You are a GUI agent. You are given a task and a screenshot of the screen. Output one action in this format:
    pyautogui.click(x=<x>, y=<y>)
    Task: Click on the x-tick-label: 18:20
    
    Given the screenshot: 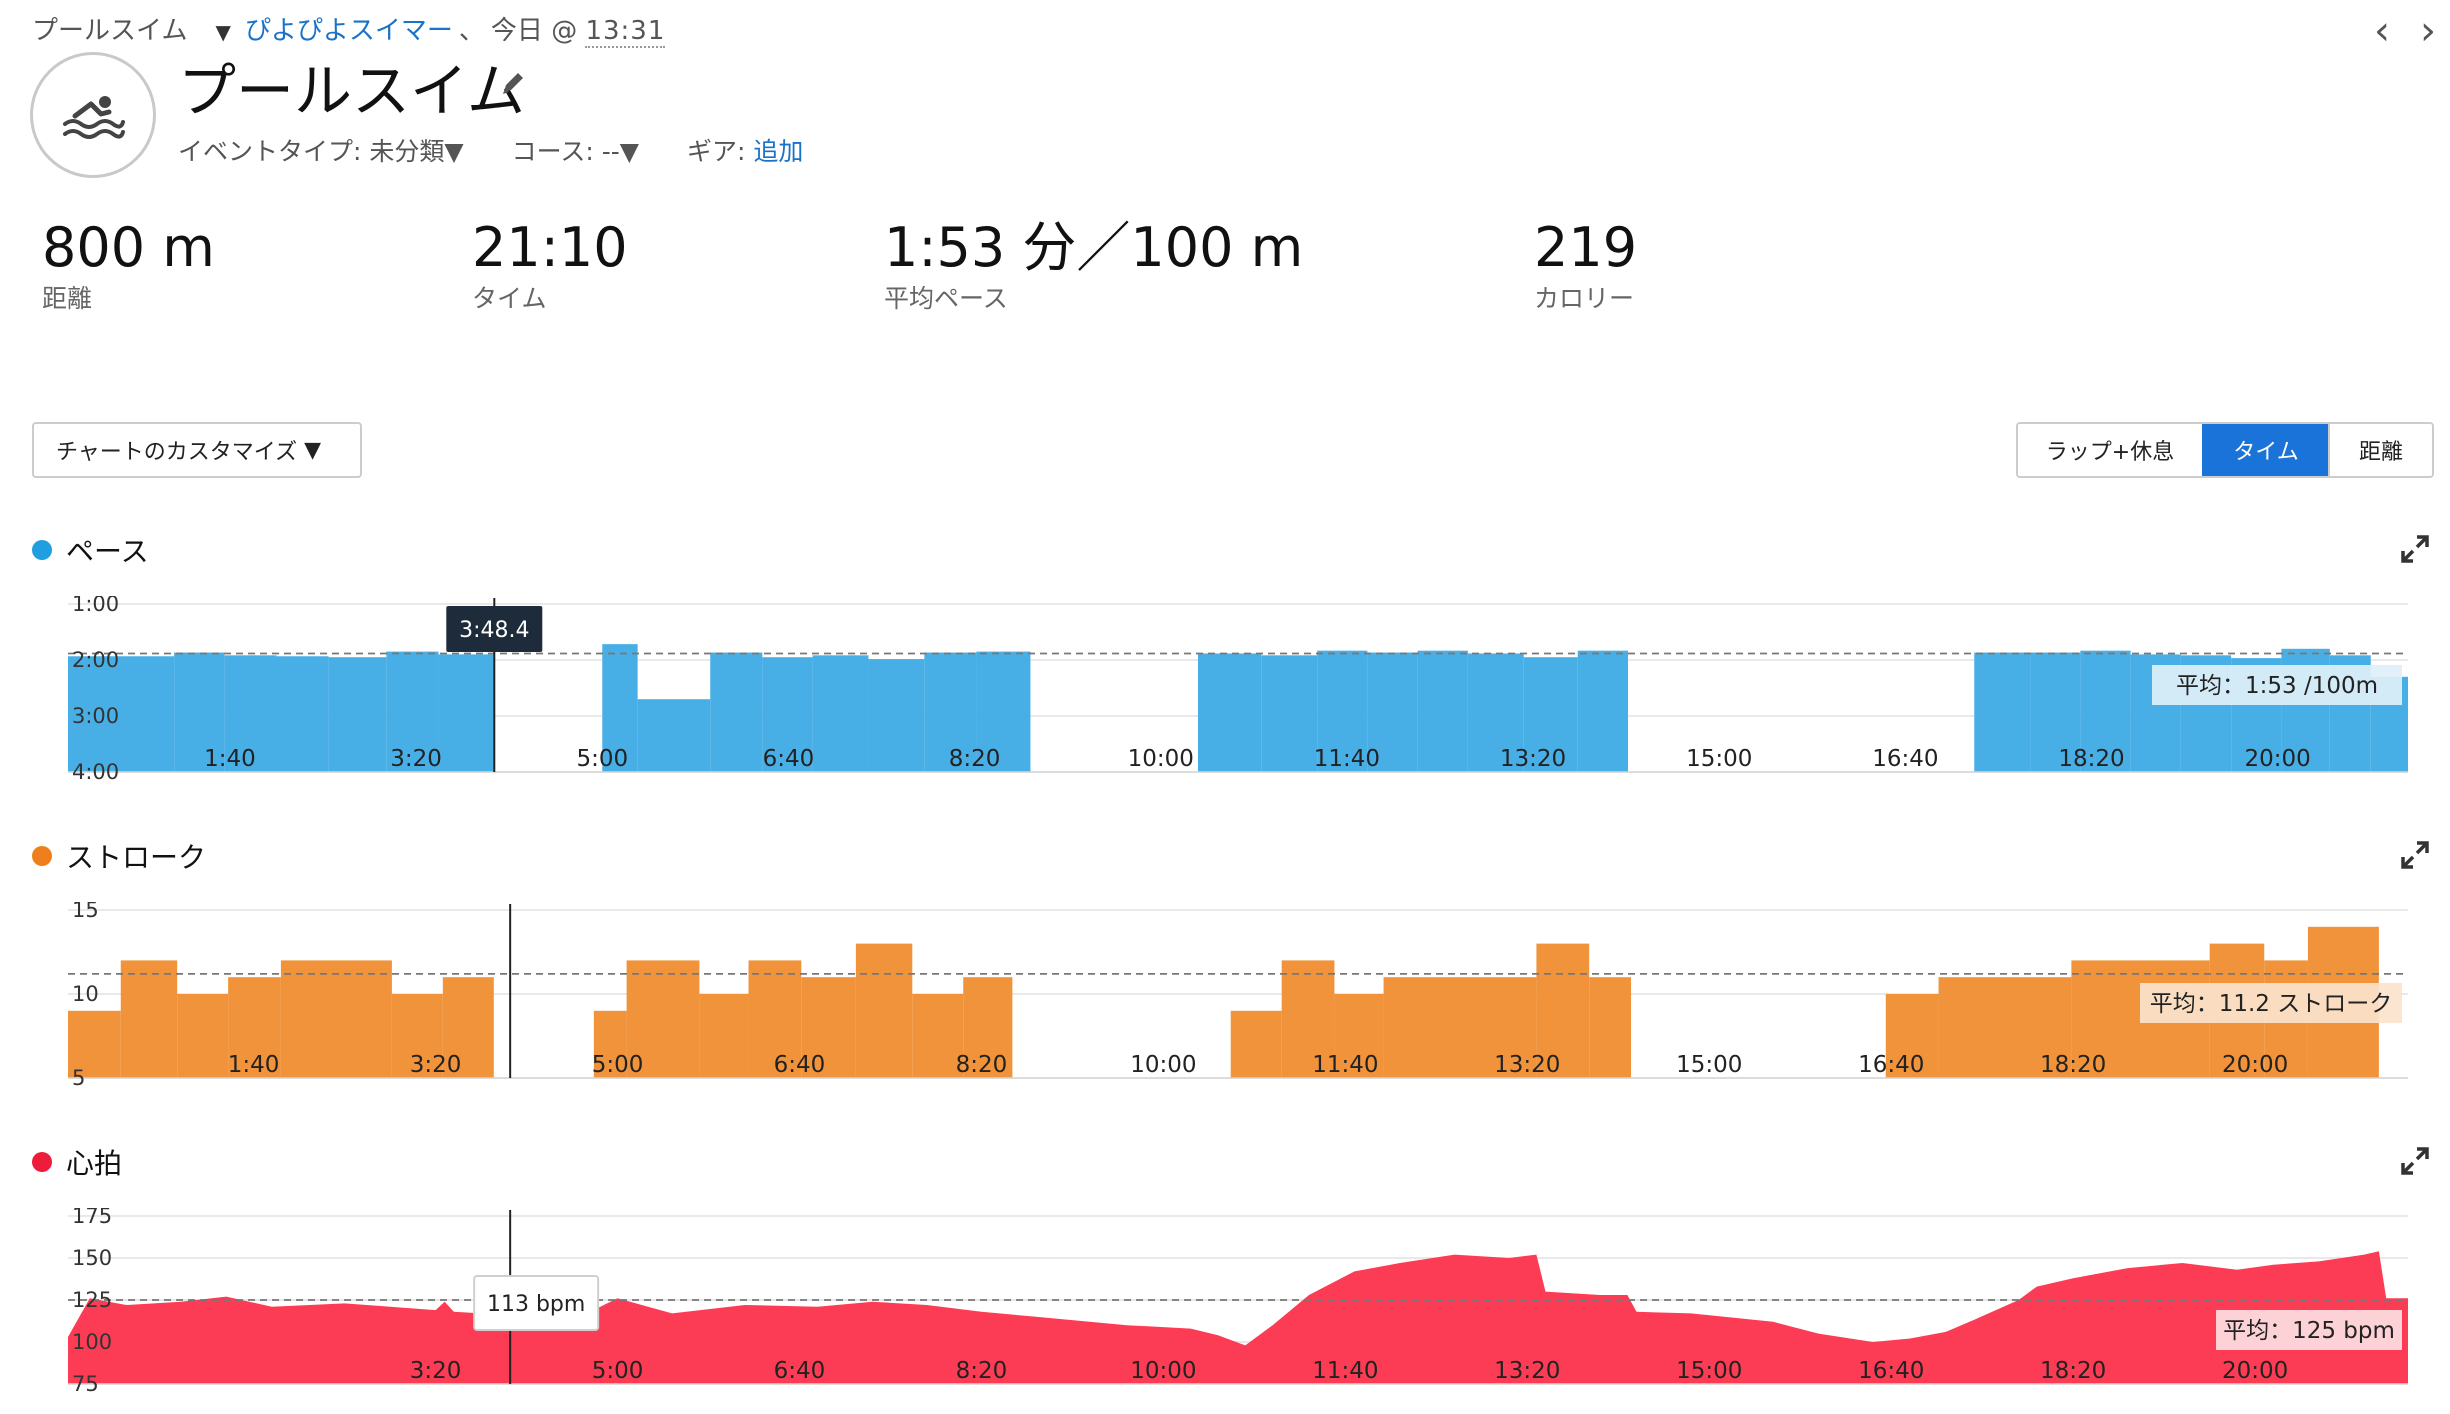 What is the action you would take?
    pyautogui.click(x=2073, y=1065)
    